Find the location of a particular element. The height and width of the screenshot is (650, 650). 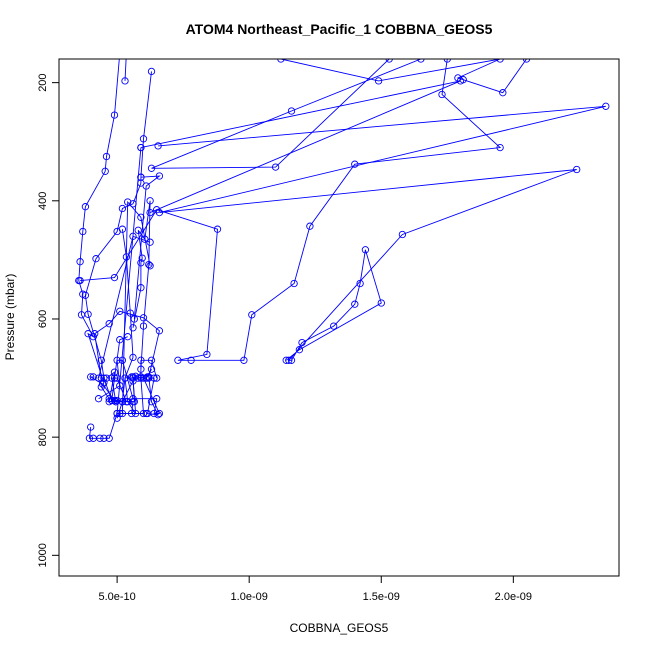

y-tick-label: 600 is located at coordinates (43, 319).